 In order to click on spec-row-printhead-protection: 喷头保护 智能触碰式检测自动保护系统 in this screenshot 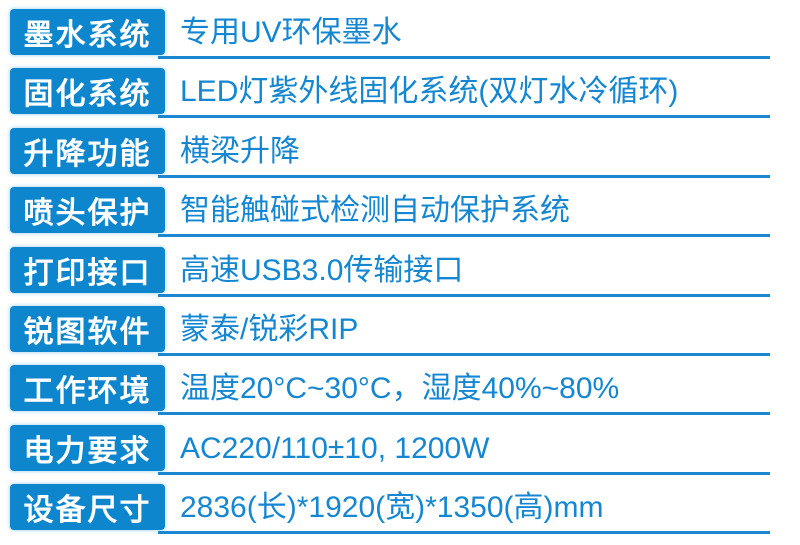, I will do `click(400, 208)`.